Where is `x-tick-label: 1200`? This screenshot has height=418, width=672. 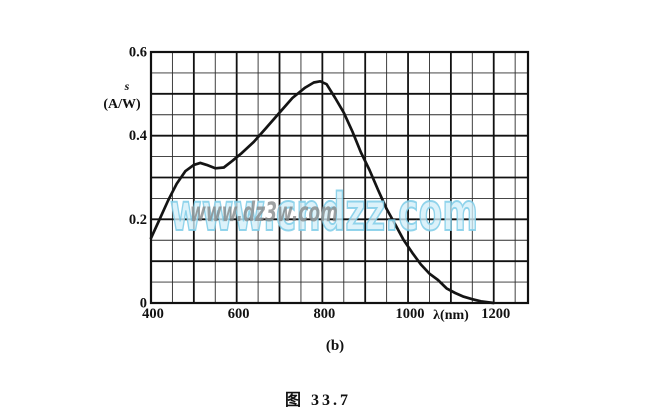 x-tick-label: 1200 is located at coordinates (495, 314).